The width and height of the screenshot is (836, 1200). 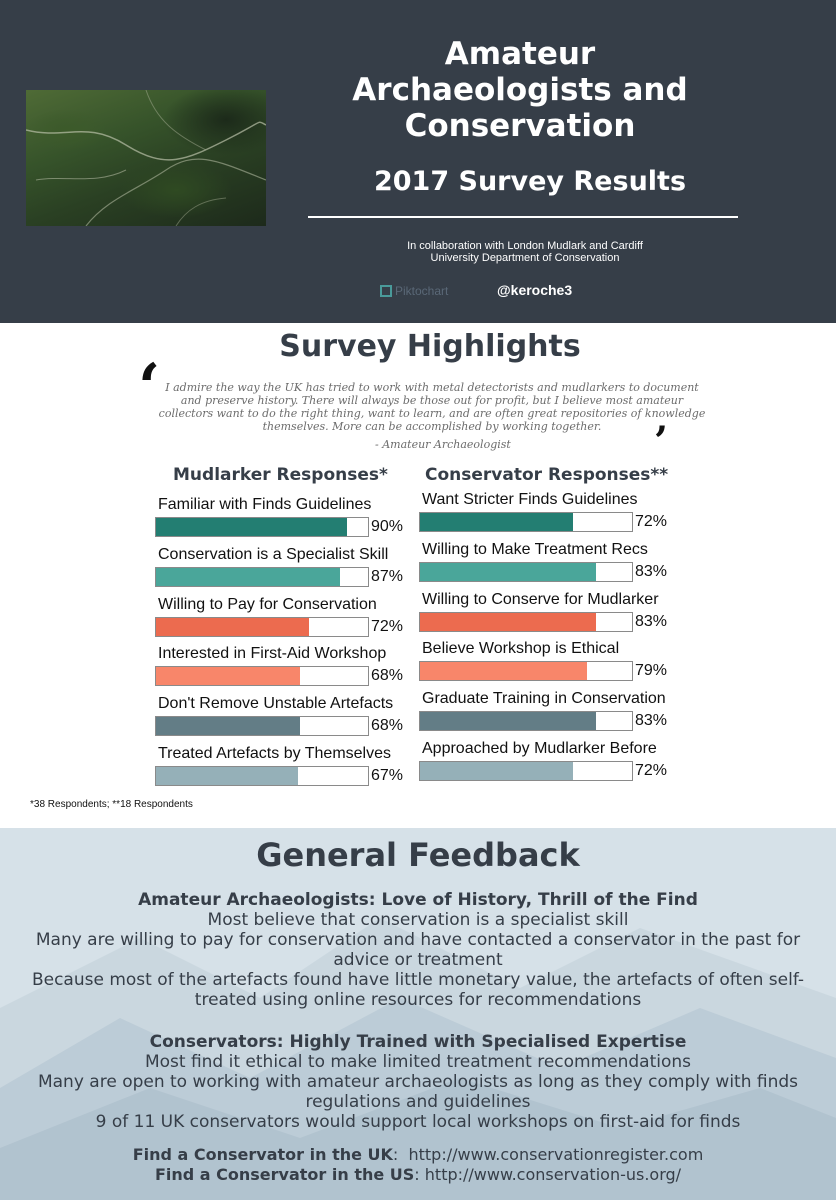 What do you see at coordinates (273, 554) in the screenshot?
I see `mudlarker-bar-label: Conservation is a Specialist Skill` at bounding box center [273, 554].